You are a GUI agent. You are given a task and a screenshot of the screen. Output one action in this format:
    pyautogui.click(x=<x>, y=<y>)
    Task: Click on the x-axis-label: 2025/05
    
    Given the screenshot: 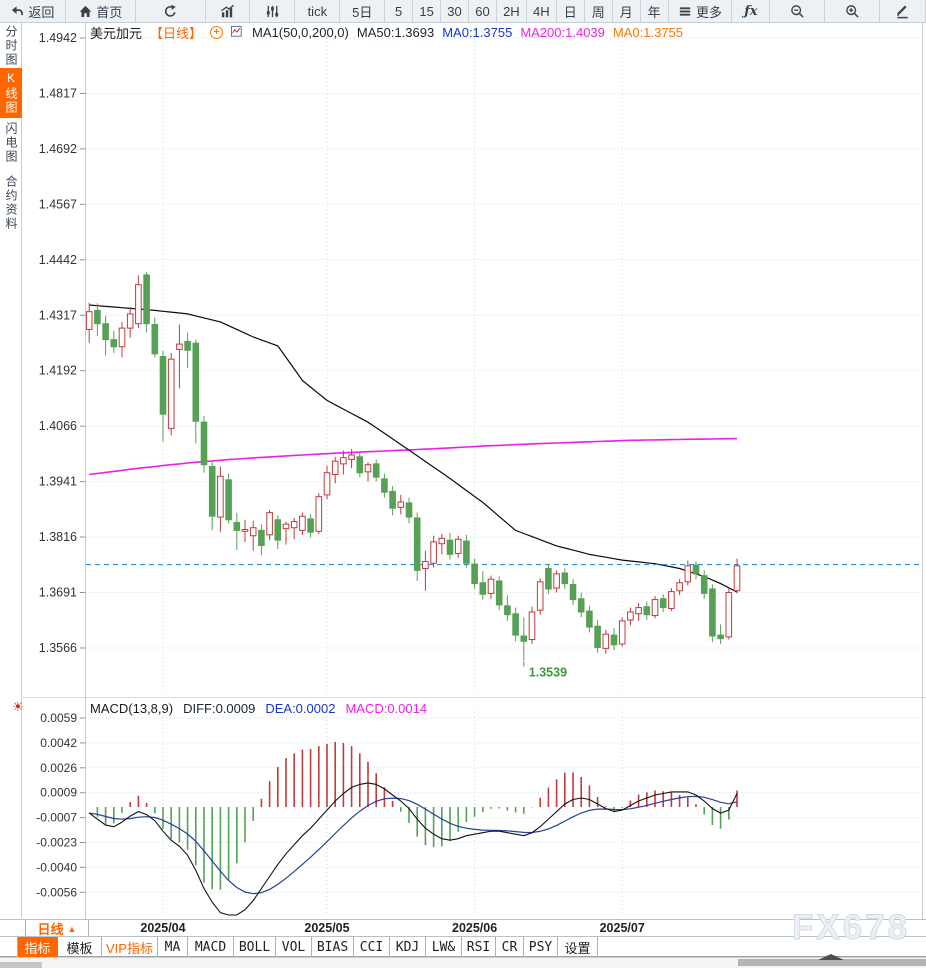 What is the action you would take?
    pyautogui.click(x=327, y=928)
    